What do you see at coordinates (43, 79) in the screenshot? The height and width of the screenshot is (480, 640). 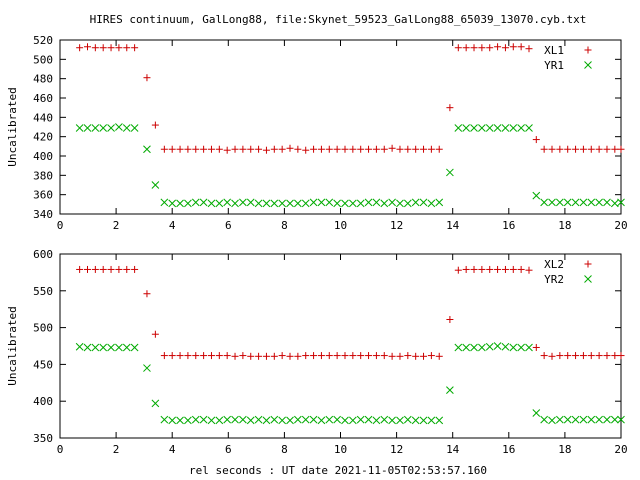 I see `y-tick-label: 480` at bounding box center [43, 79].